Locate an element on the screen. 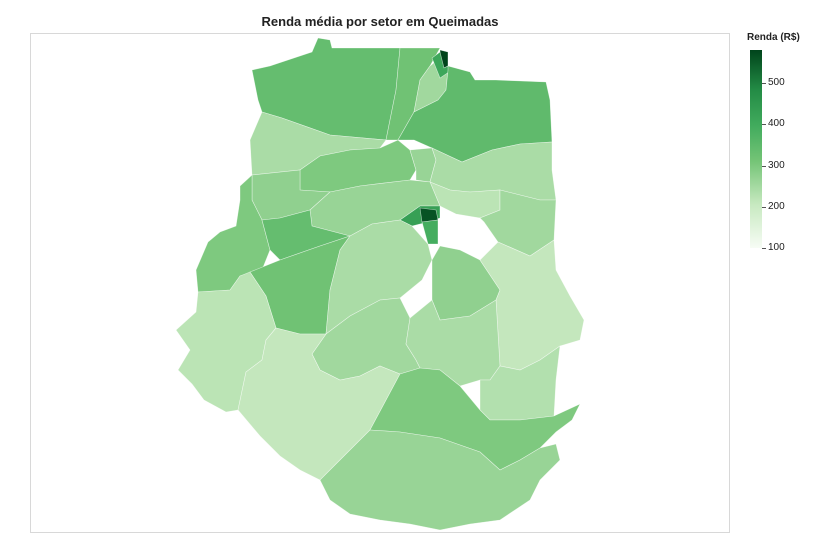 Image resolution: width=821 pixels, height=540 pixels. region-center-south is located at coordinates (379, 277).